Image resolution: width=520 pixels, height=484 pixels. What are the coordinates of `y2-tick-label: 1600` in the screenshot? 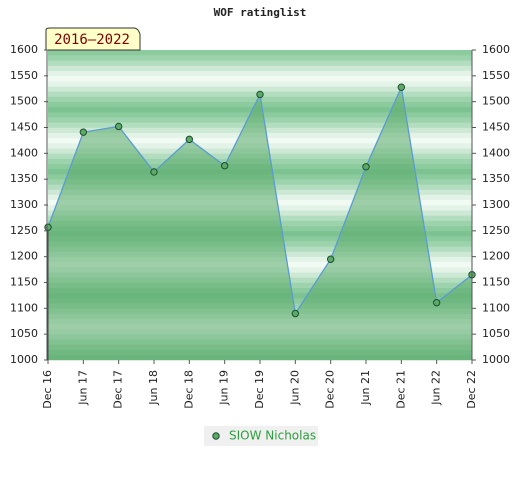 It's located at (496, 49).